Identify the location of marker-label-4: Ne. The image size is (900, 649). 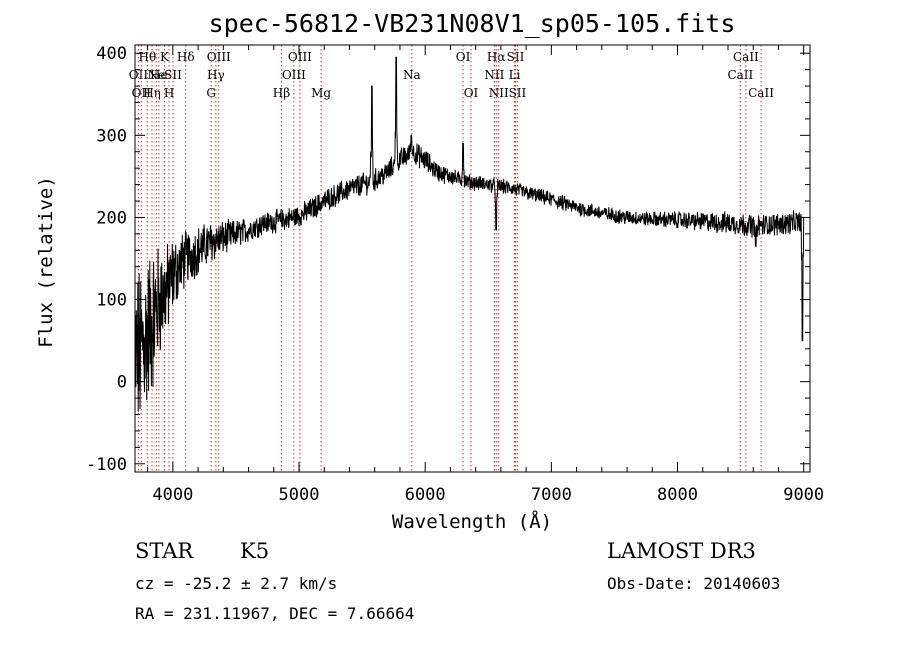
(157, 75).